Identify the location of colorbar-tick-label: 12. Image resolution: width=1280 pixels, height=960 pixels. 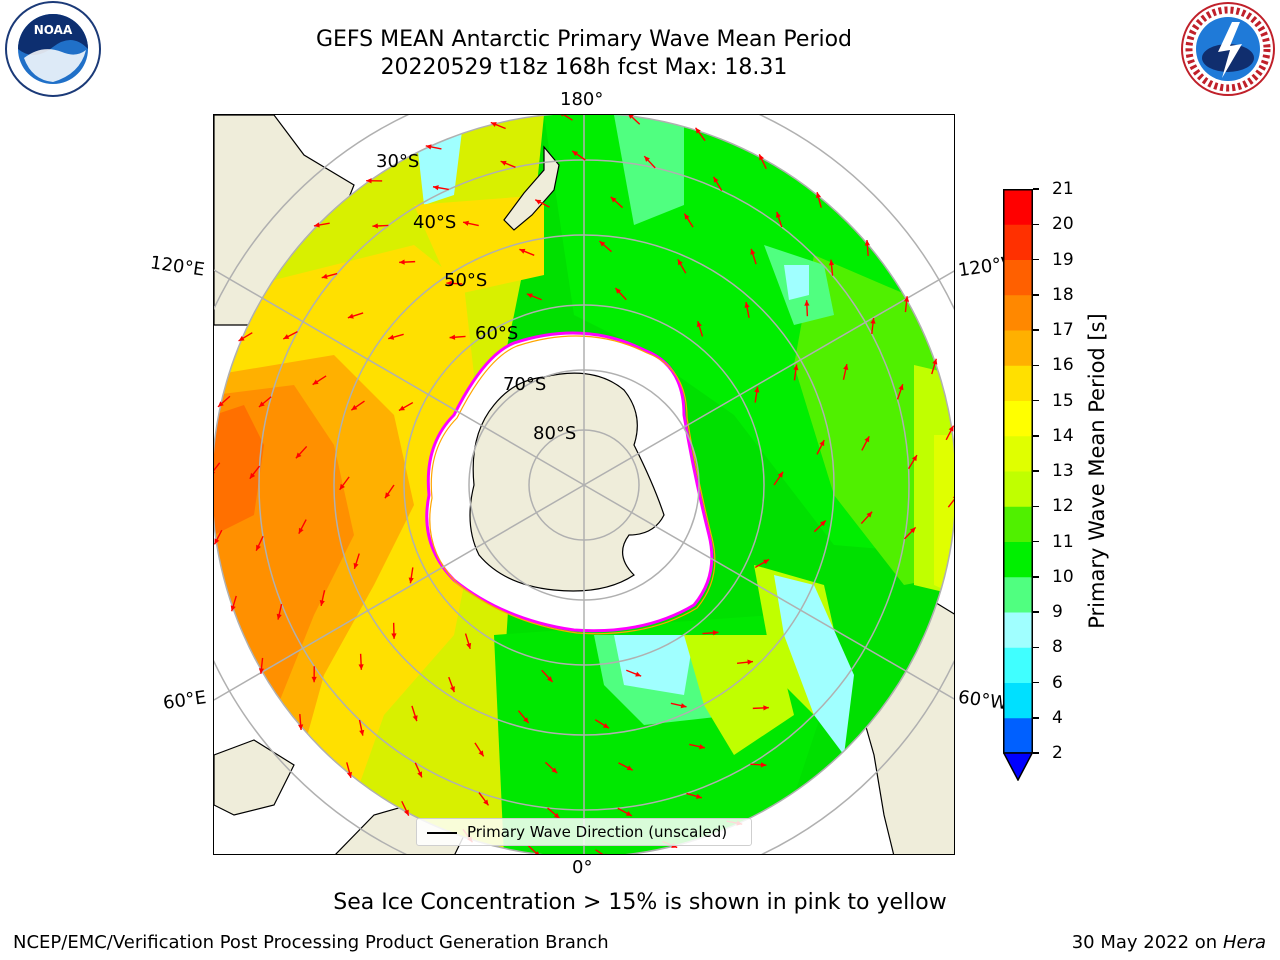
(1063, 506).